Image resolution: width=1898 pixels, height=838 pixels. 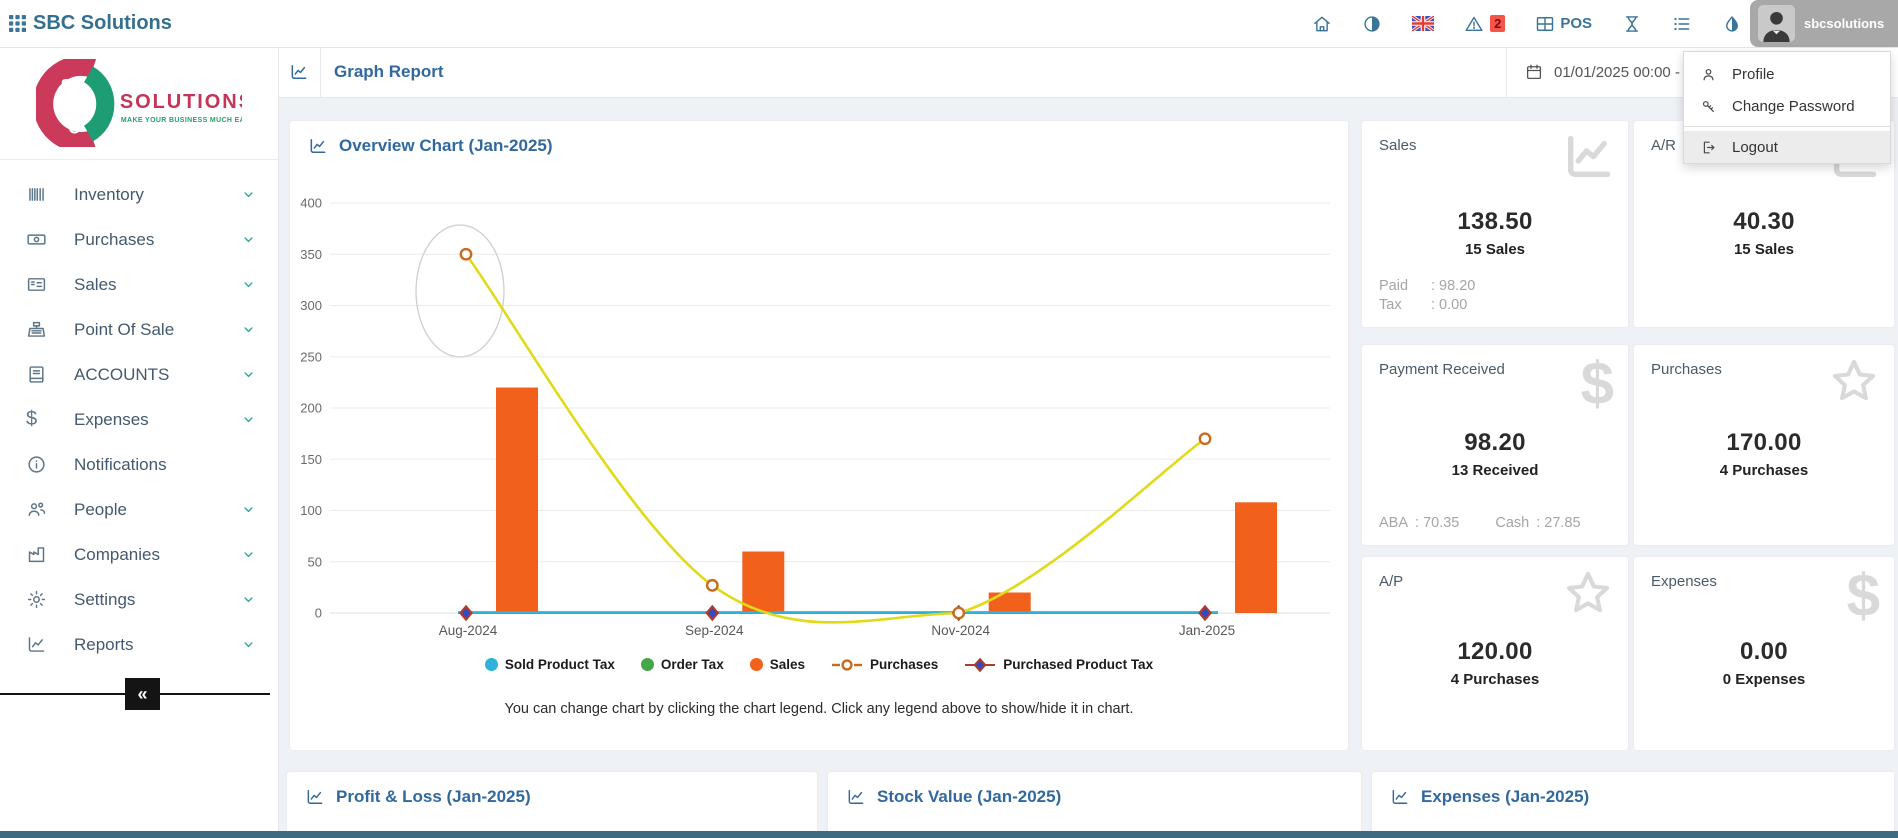 I want to click on overview-chart-title: Overview Chart (Jan-2025), so click(x=446, y=145).